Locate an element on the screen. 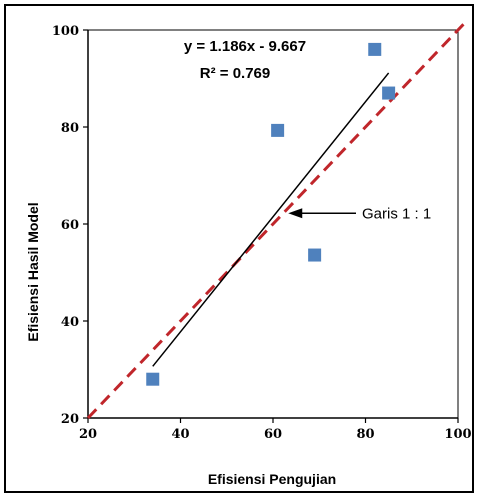 This screenshot has height=499, width=480. reference-line-label: Garis 1 : 1 is located at coordinates (396, 213).